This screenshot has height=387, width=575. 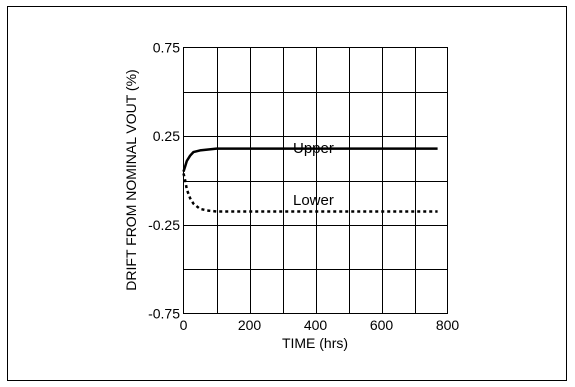 I want to click on series-label-upper: Upper, so click(x=313, y=148).